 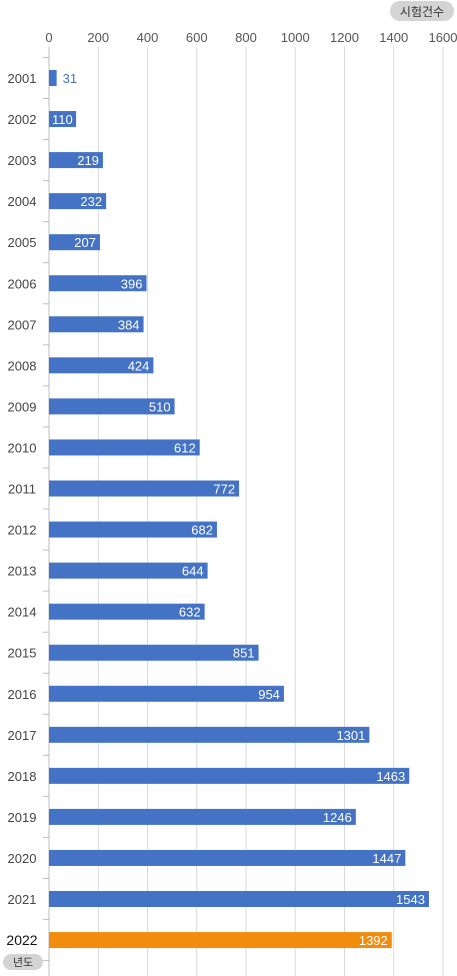 What do you see at coordinates (22, 612) in the screenshot?
I see `year-label-2014: 2014` at bounding box center [22, 612].